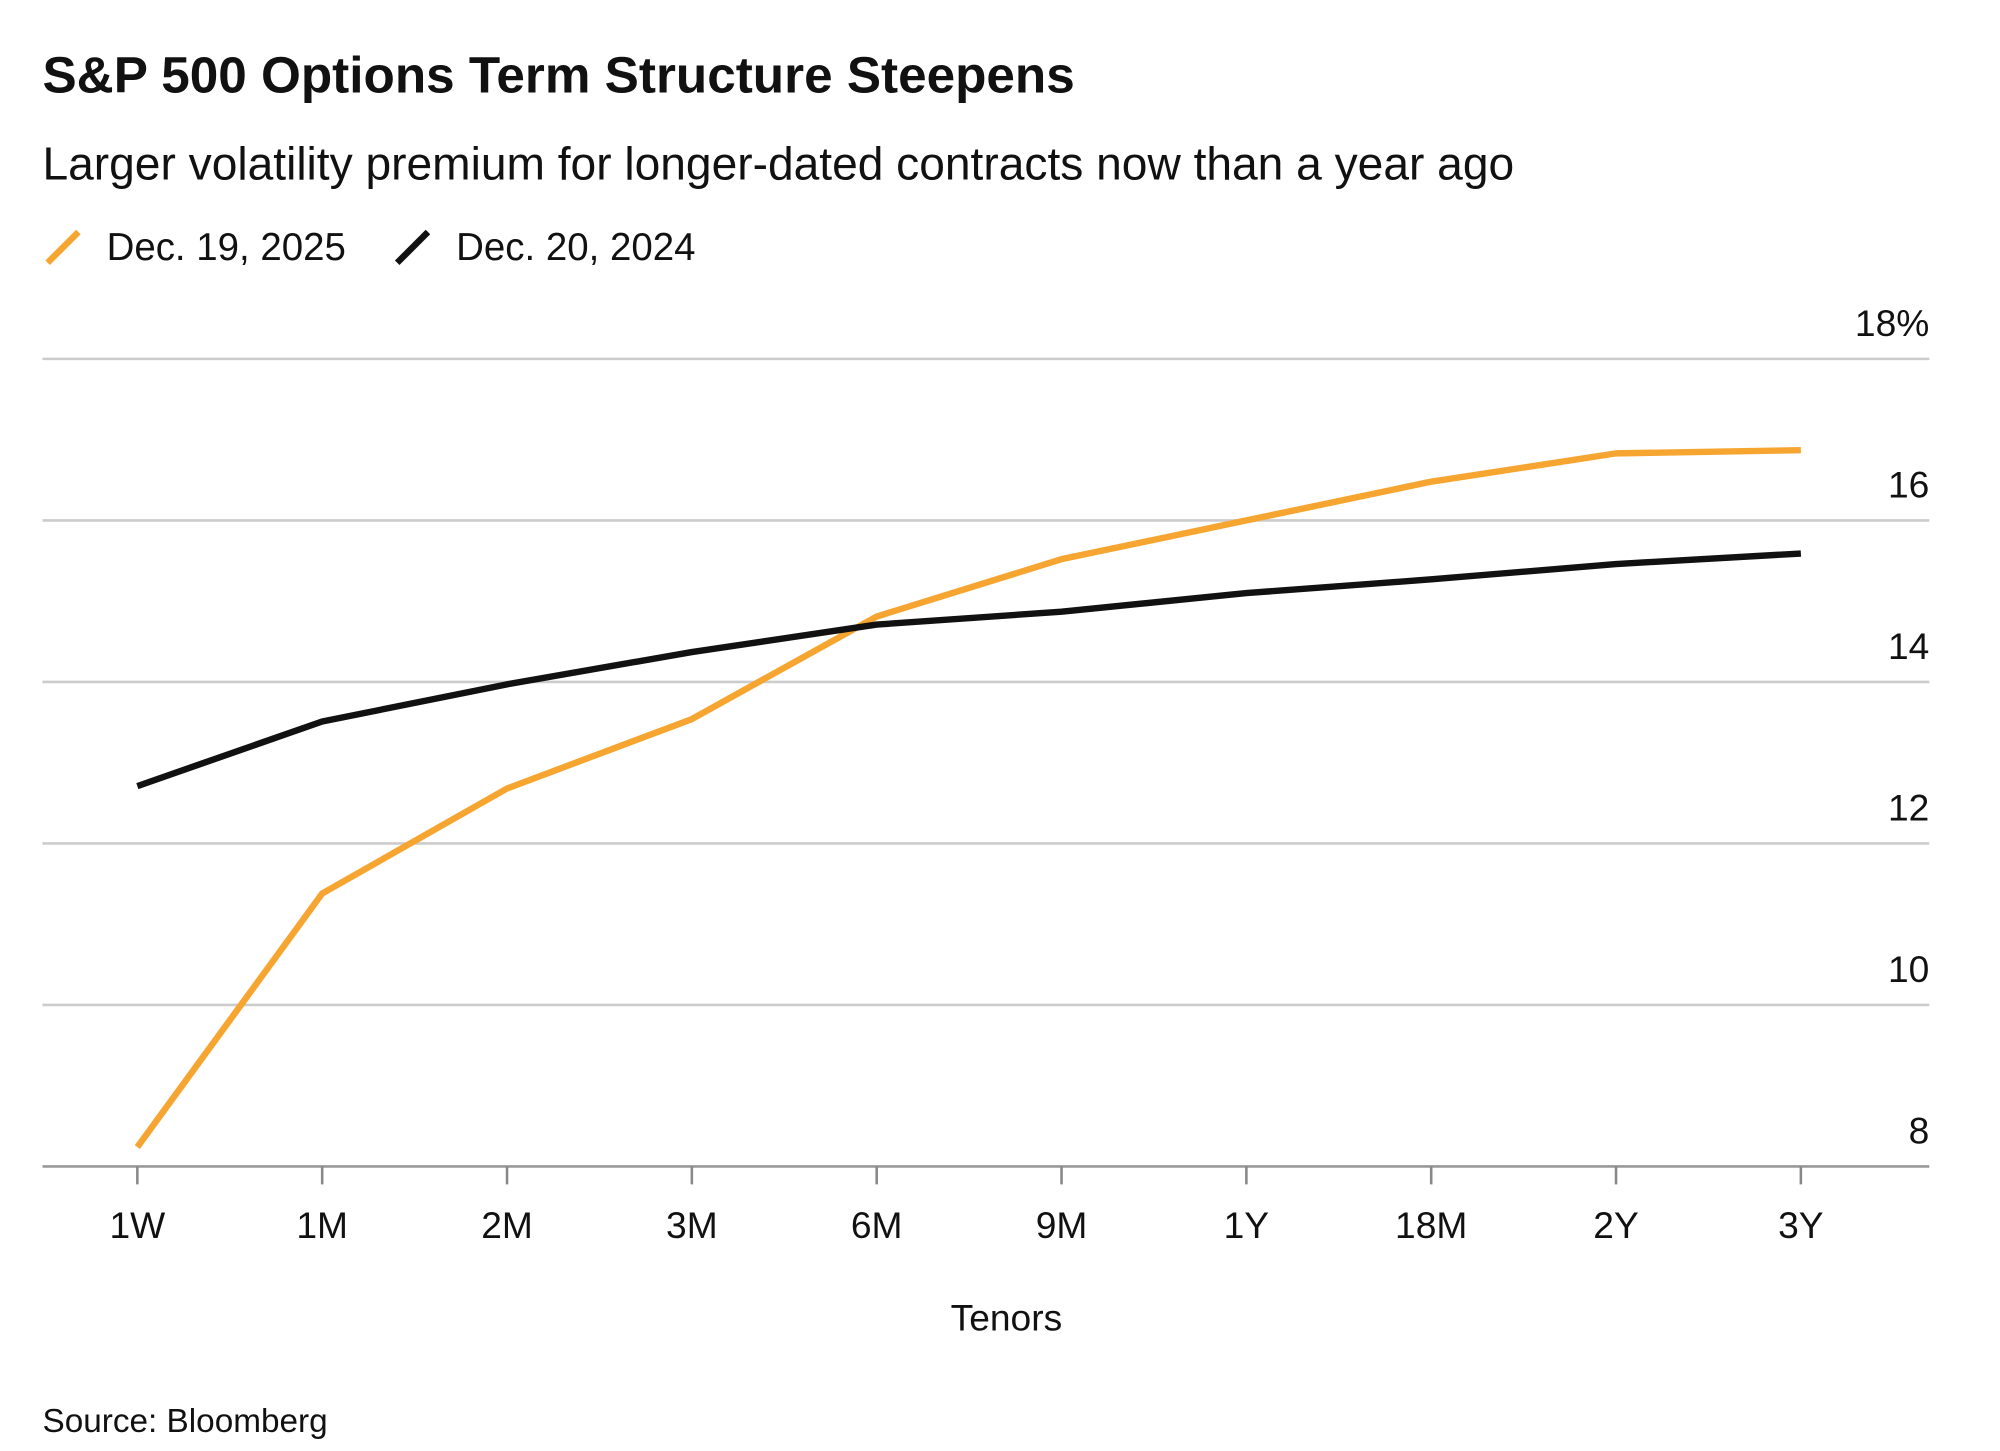 The width and height of the screenshot is (2000, 1451). Describe the element at coordinates (1800, 1225) in the screenshot. I see `x-tick-label: 3Y` at that location.